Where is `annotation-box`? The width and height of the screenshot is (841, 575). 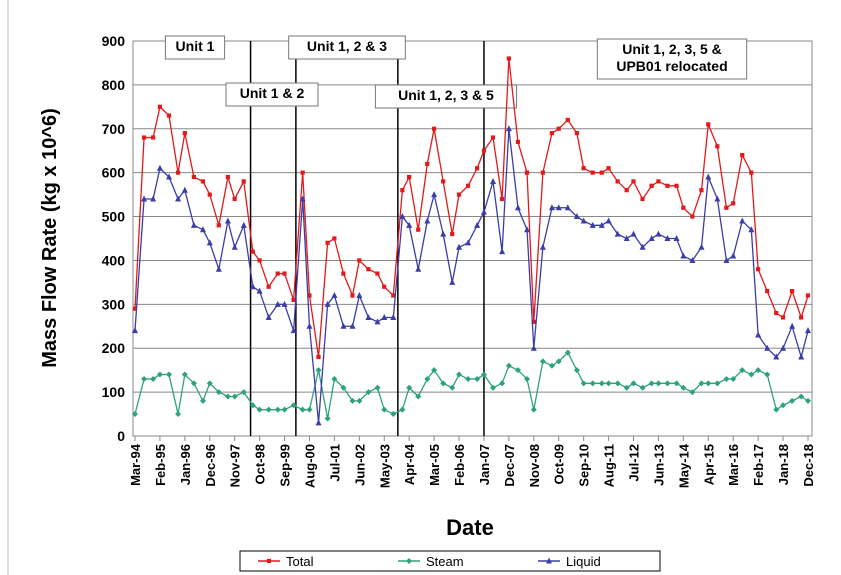 annotation-box is located at coordinates (347, 47).